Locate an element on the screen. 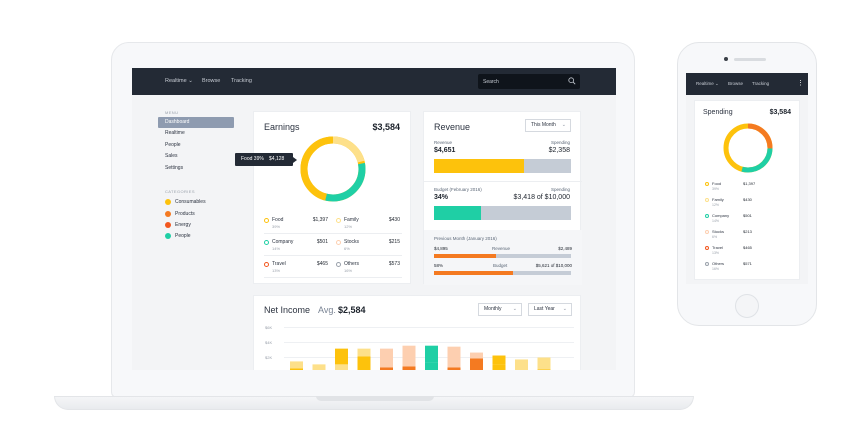 Image resolution: width=860 pixels, height=440 pixels. spending-total: $3,584 is located at coordinates (780, 112).